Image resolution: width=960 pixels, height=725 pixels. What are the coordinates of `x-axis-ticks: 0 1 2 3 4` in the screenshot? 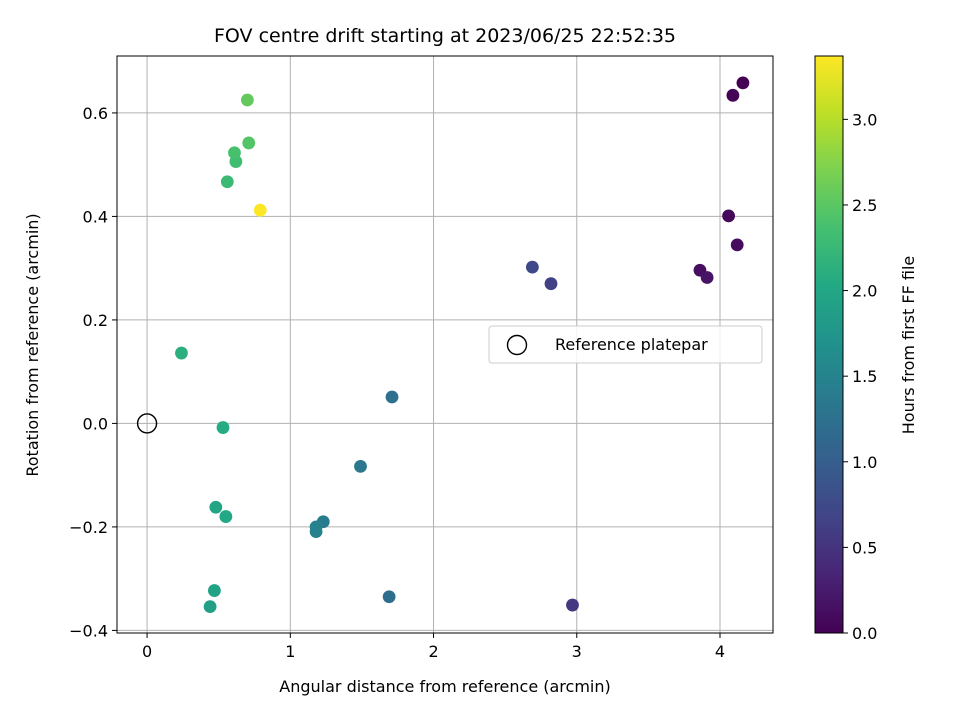 It's located at (433, 647).